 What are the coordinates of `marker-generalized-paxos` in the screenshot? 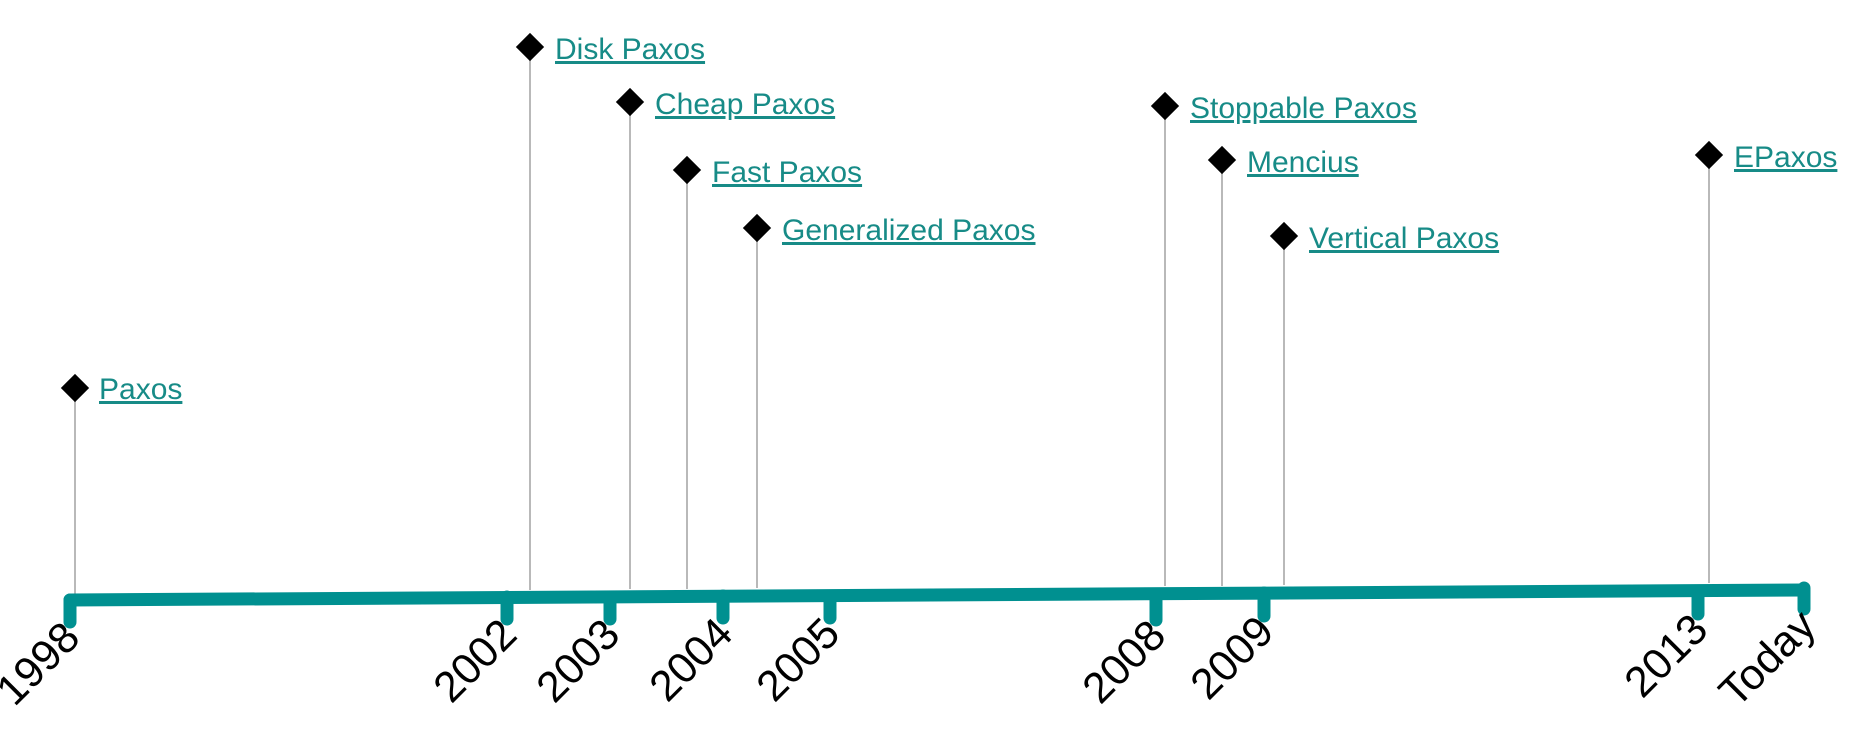 It's located at (757, 228).